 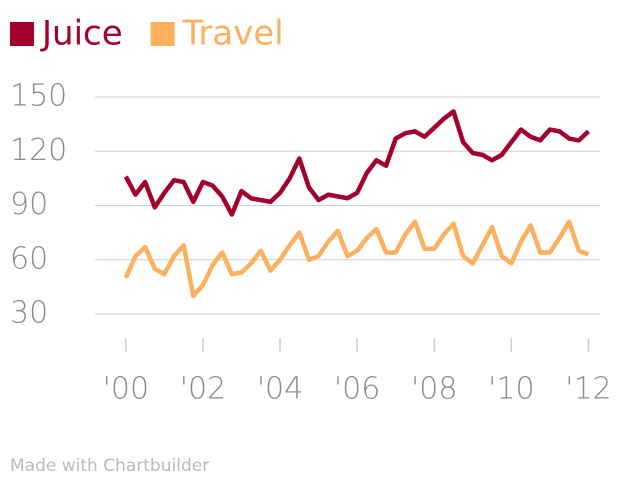 What do you see at coordinates (233, 34) in the screenshot?
I see `legend-label: Travel` at bounding box center [233, 34].